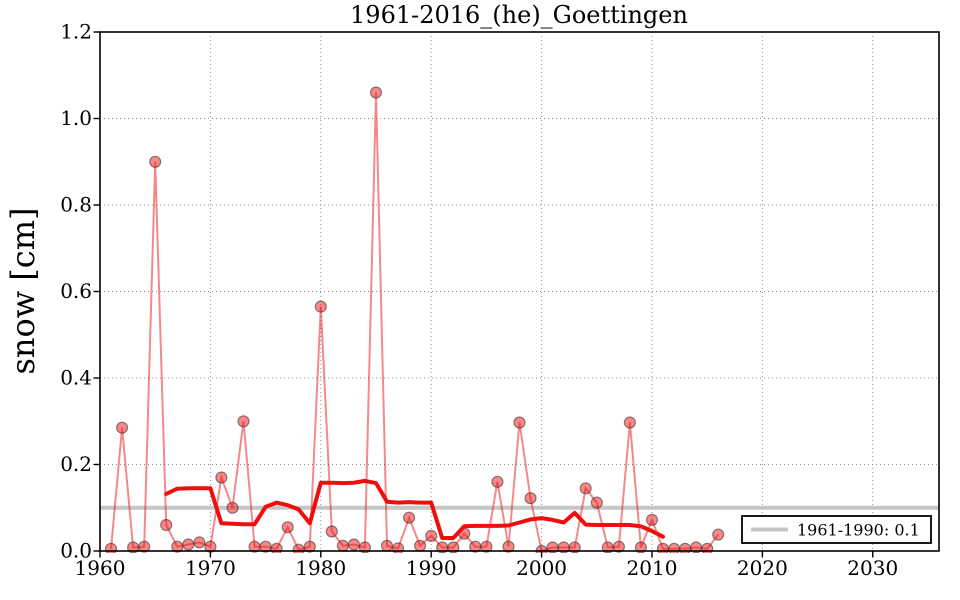  I want to click on legend-label: 1961-1990: 0.1, so click(858, 530).